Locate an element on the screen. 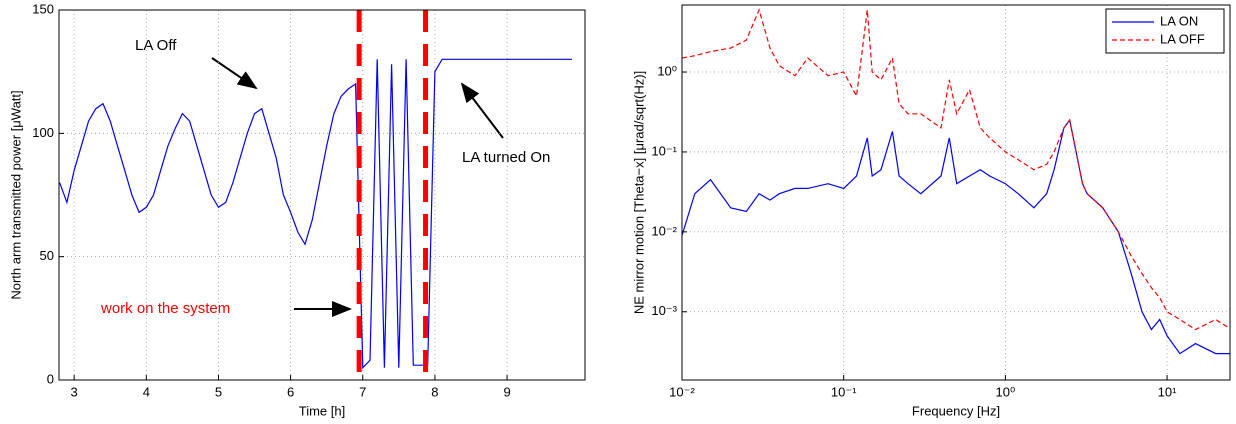 The height and width of the screenshot is (424, 1236). x-tick-label: 4 is located at coordinates (146, 391).